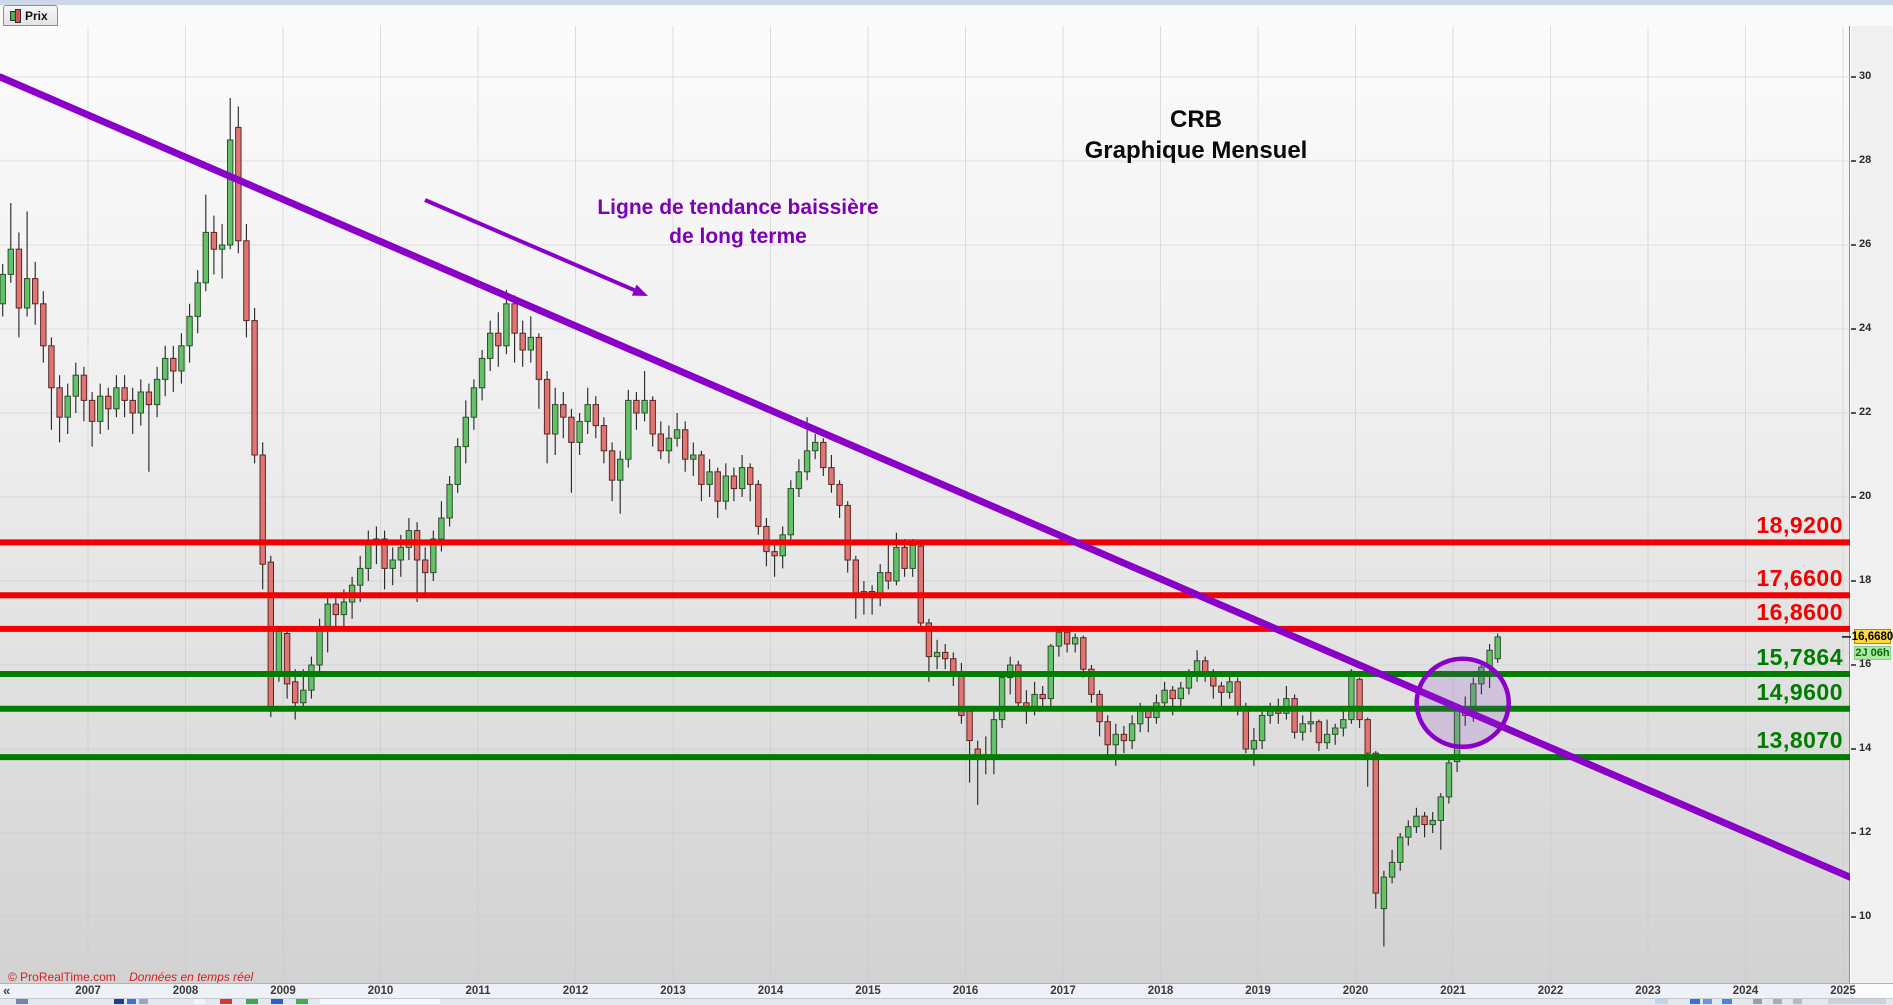 This screenshot has height=1005, width=1893. I want to click on year-label: 2009, so click(283, 991).